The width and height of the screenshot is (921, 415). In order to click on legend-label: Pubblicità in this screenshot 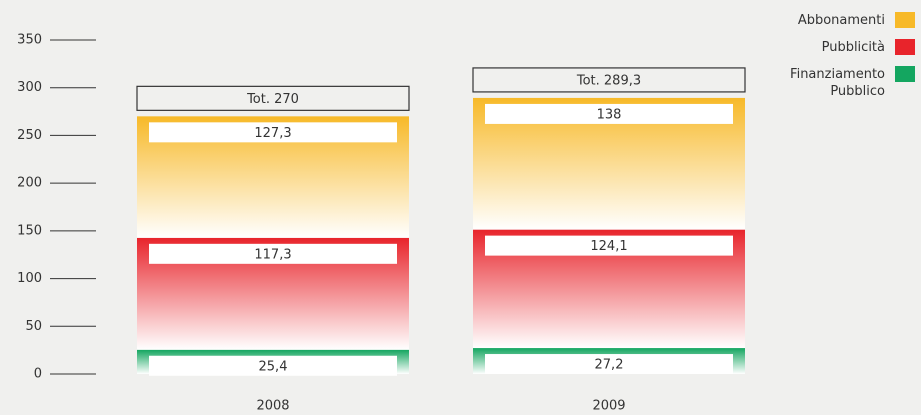, I will do `click(853, 47)`.